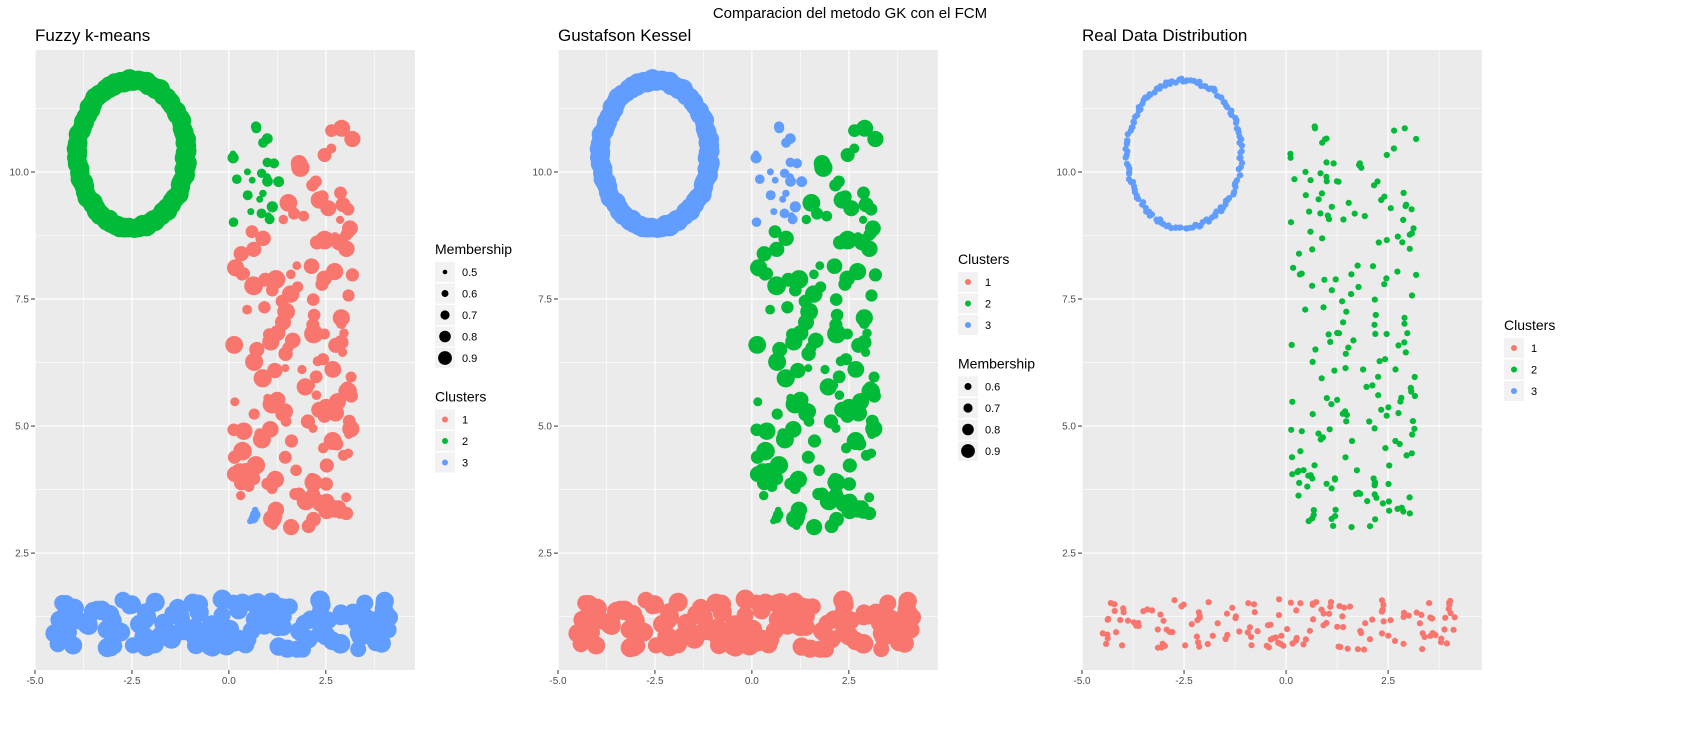 The width and height of the screenshot is (1700, 750). I want to click on x-tick-label: 0.0, so click(229, 681).